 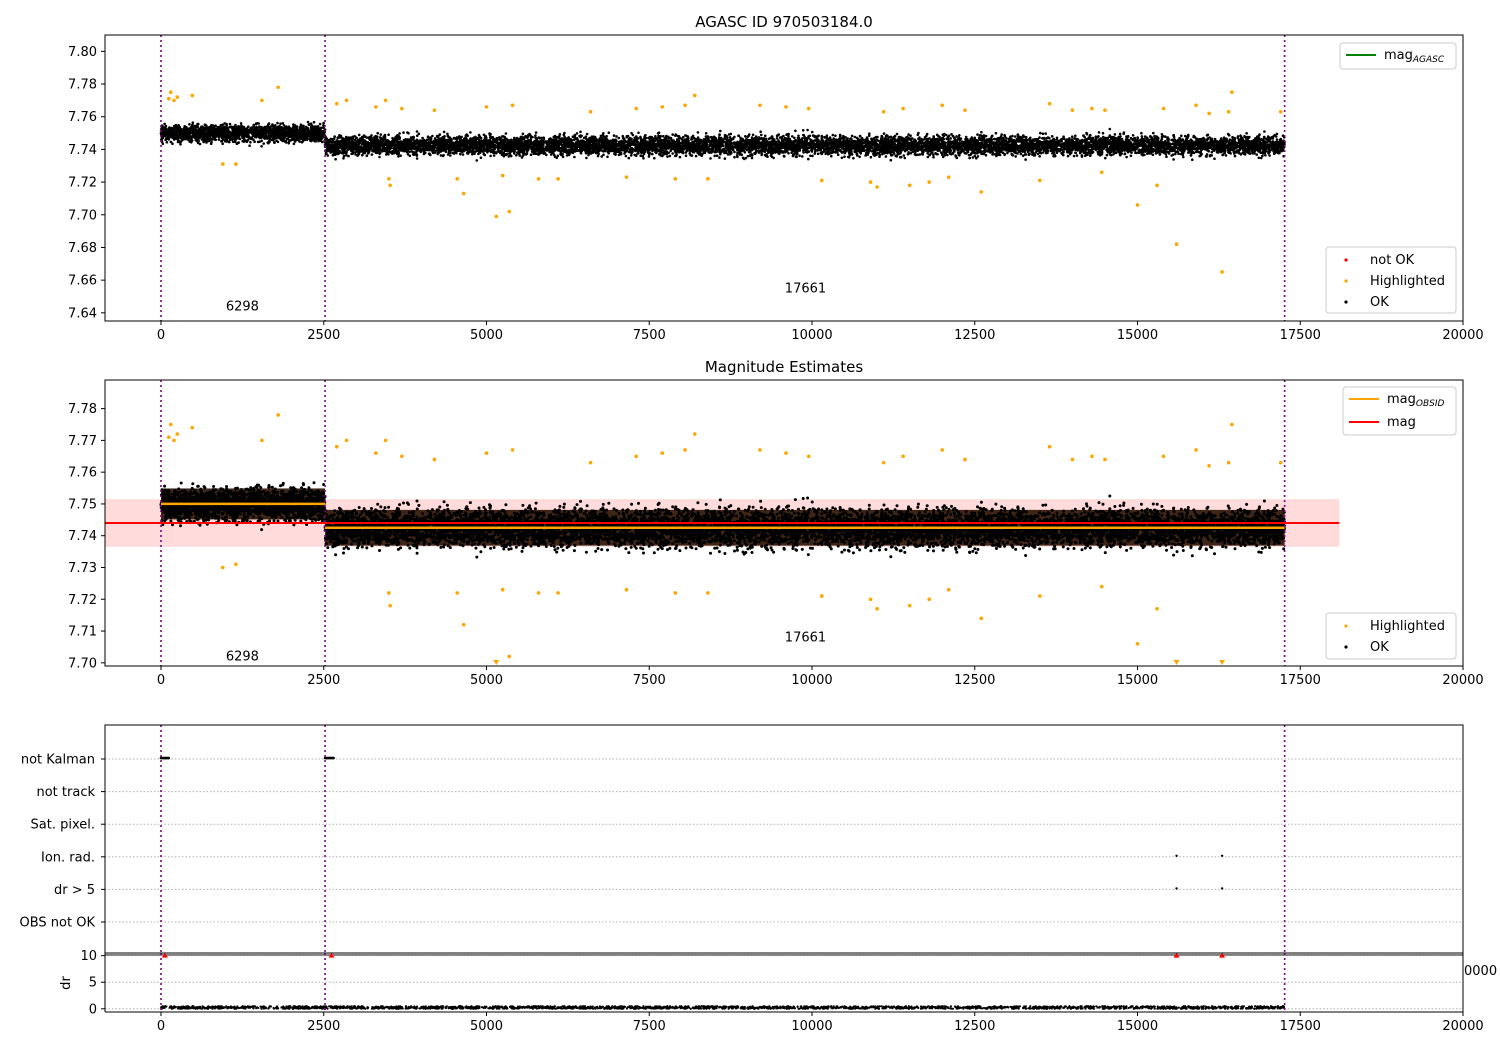 What do you see at coordinates (784, 22) in the screenshot?
I see `agasc-panel-title: AGASC ID 970503184.0` at bounding box center [784, 22].